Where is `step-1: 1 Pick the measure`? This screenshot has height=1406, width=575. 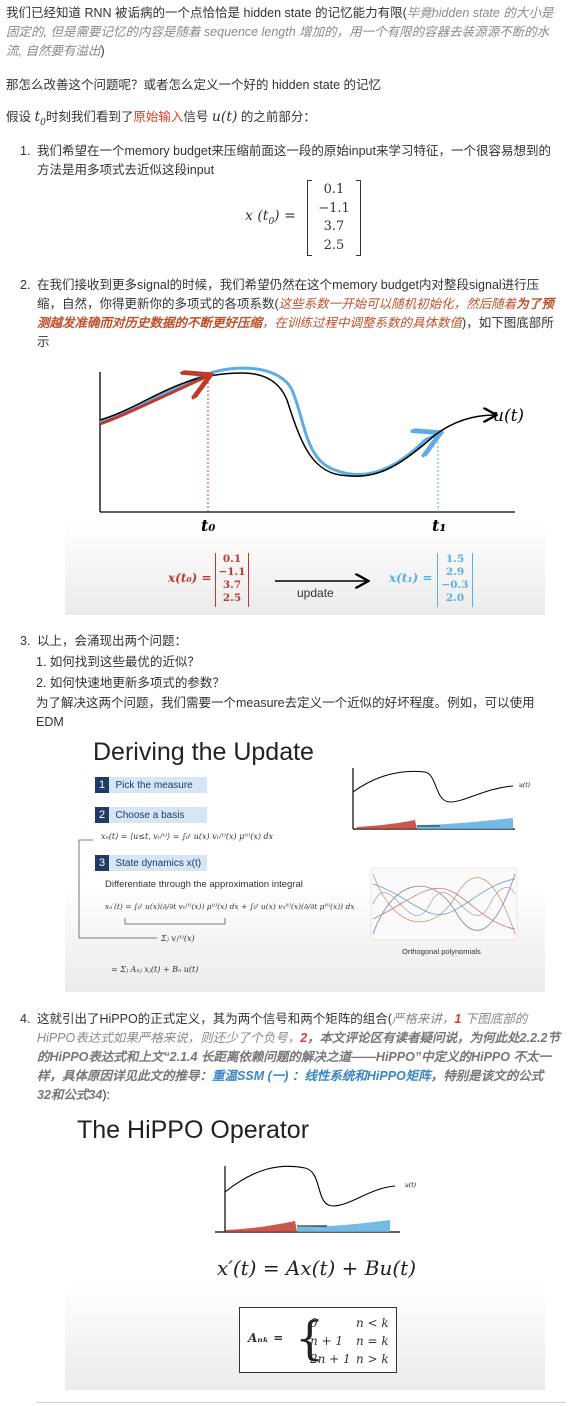
step-1: 1 Pick the measure is located at coordinates (151, 785).